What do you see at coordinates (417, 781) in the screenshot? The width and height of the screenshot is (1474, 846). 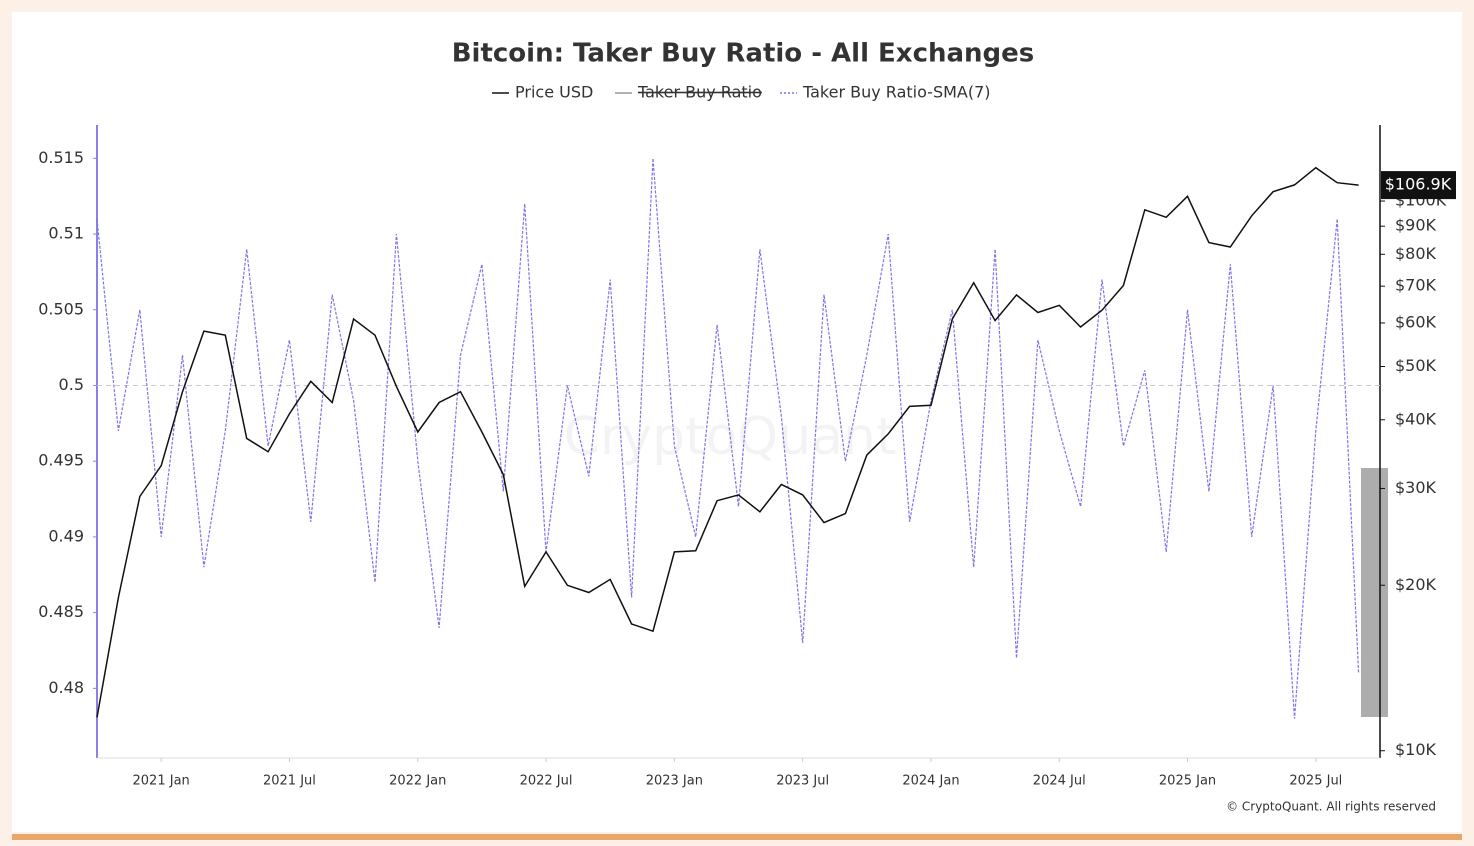 I see `x-tick-label: 2022 Jan` at bounding box center [417, 781].